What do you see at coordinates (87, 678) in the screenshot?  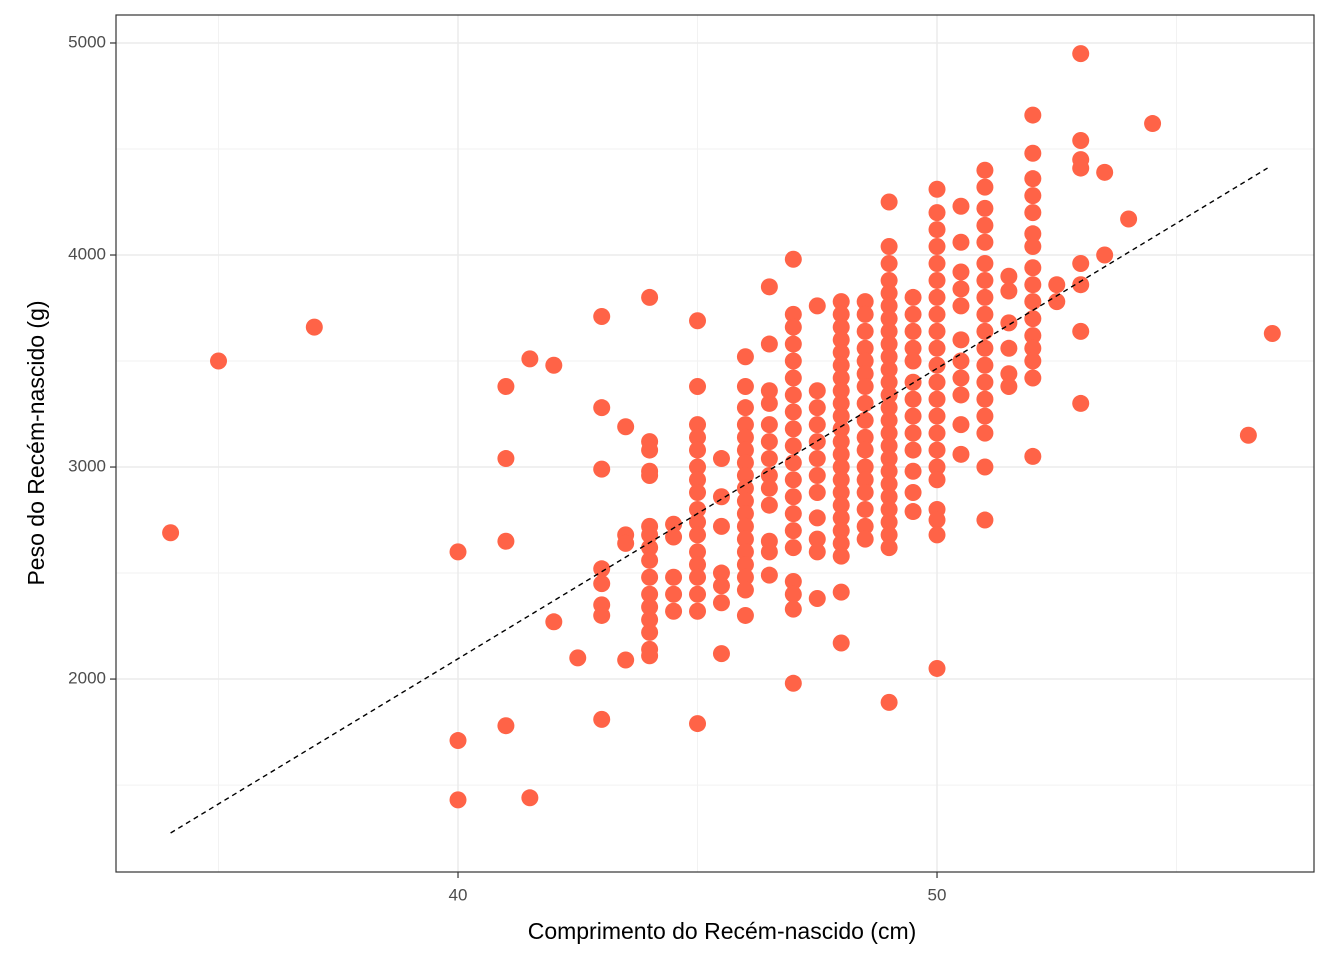 I see `y-tick-label: 2000` at bounding box center [87, 678].